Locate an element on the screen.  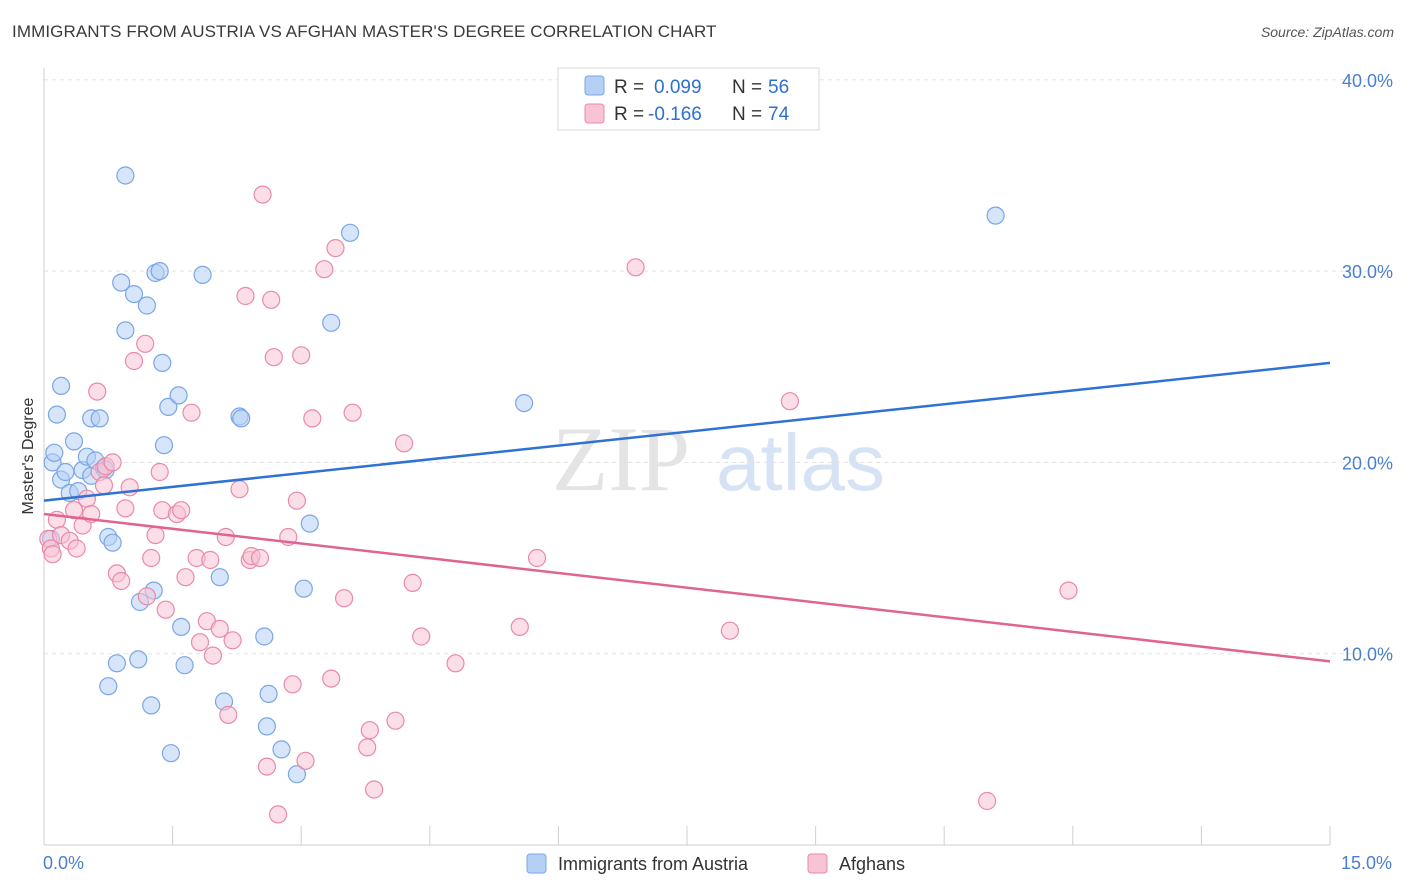
legend-swatch-afghans is located at coordinates (594, 113).